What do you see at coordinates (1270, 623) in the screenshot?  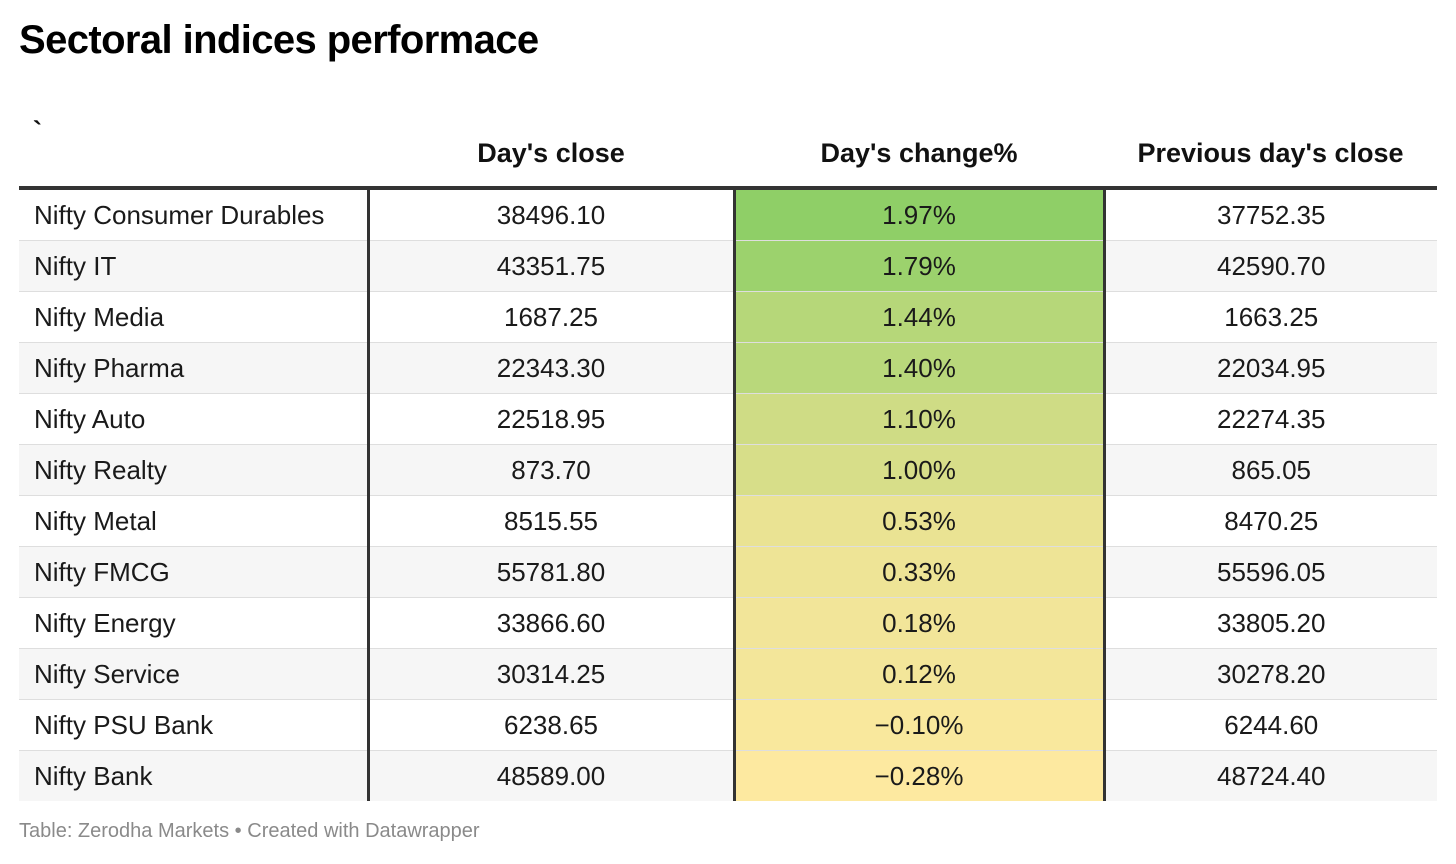 I see `prev-close-cell: 33805.20` at bounding box center [1270, 623].